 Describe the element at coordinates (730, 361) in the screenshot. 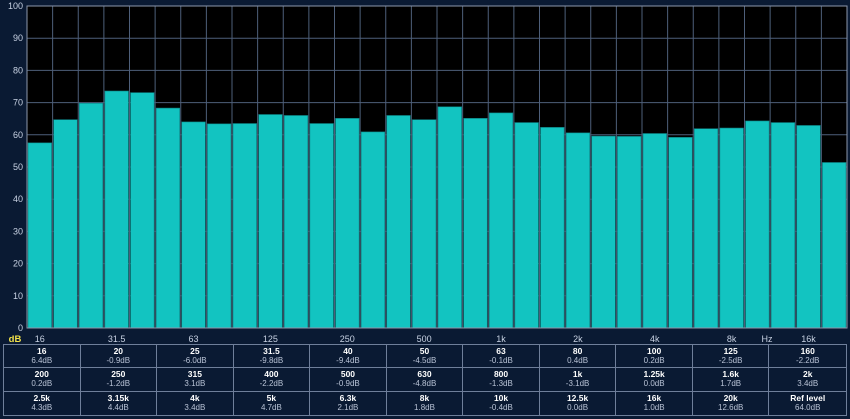

I see `band-value: -2.5dB` at that location.